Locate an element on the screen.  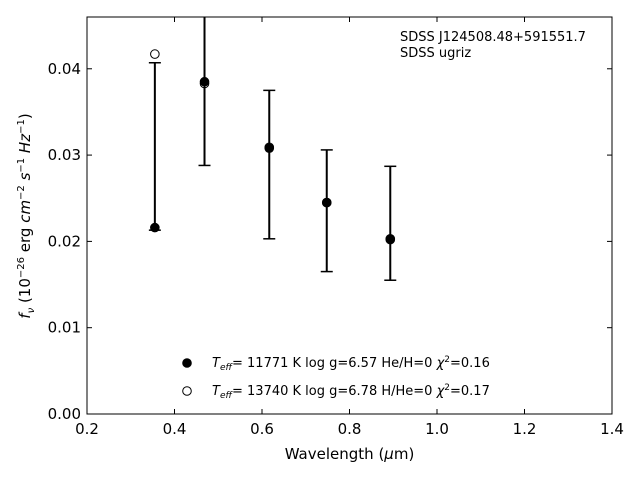
x-tick-label: 0.6 is located at coordinates (262, 429).